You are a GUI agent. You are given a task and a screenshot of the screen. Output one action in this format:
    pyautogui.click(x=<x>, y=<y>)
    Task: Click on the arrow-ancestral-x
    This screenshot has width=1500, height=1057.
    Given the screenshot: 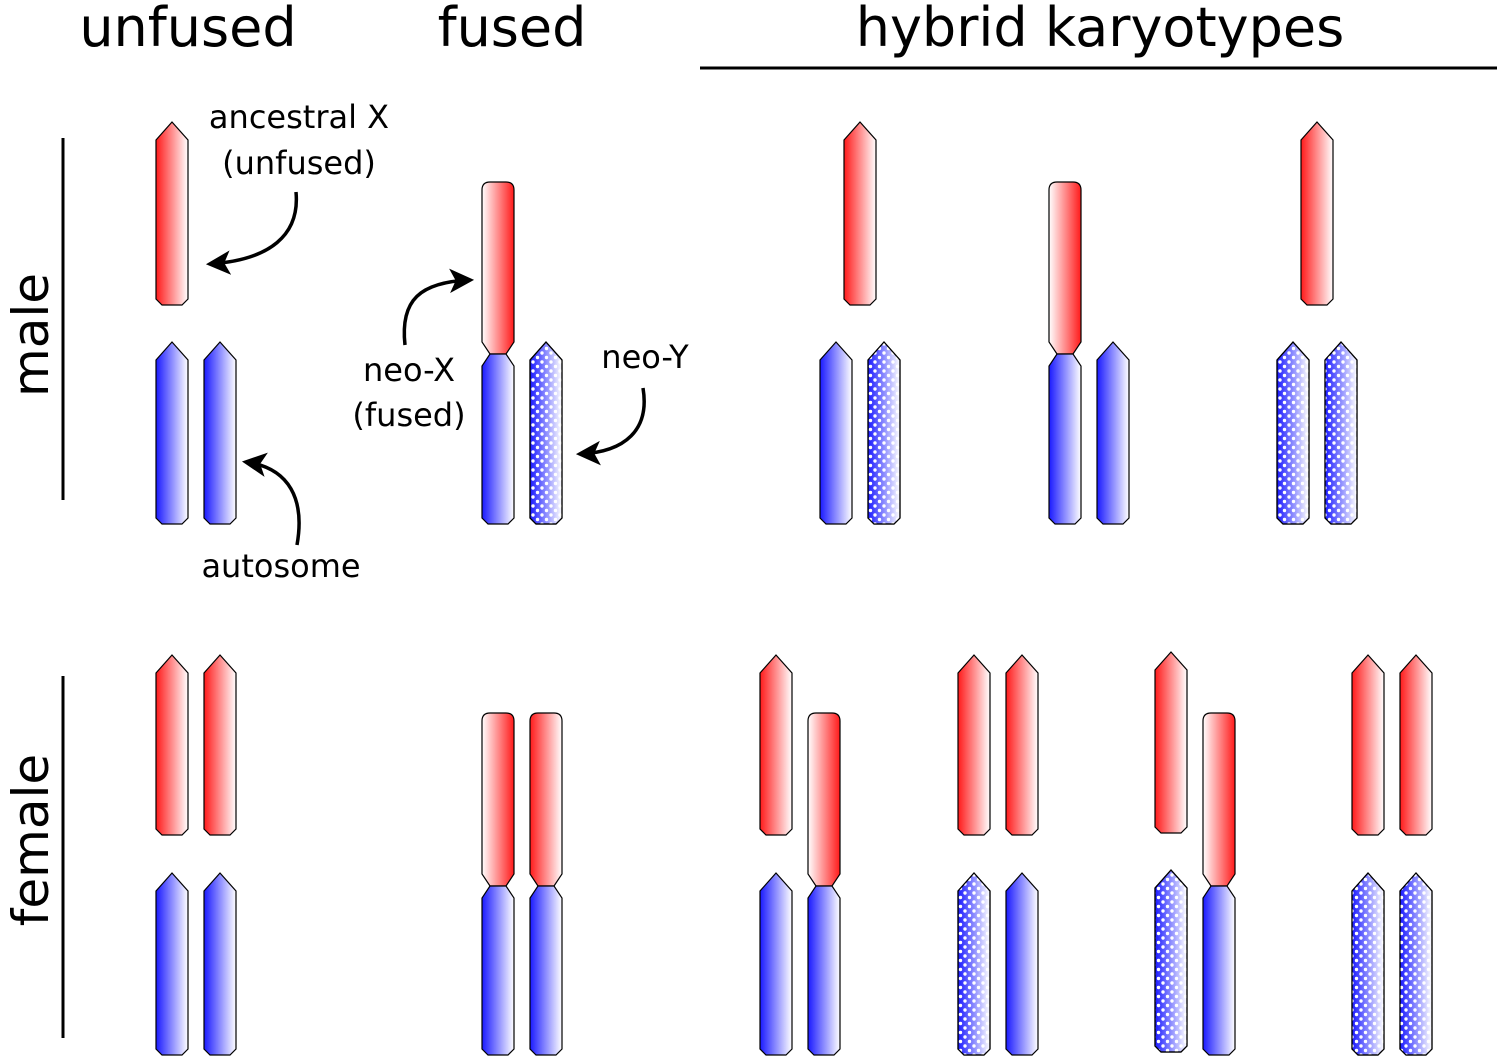 What is the action you would take?
    pyautogui.click(x=252, y=233)
    